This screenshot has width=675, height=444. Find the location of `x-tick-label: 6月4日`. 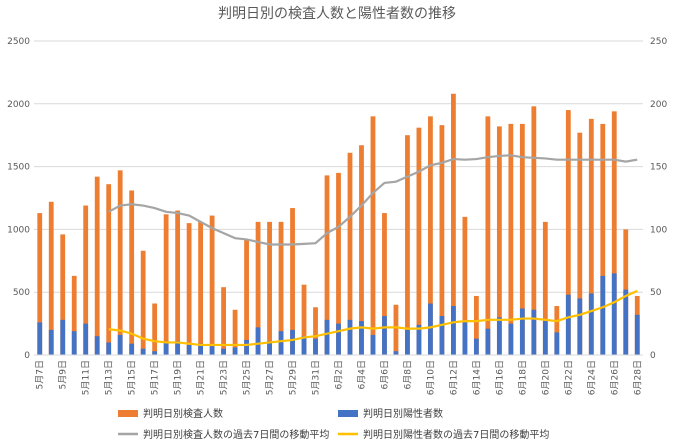

x-tick-label: 6月4日 is located at coordinates (361, 374).